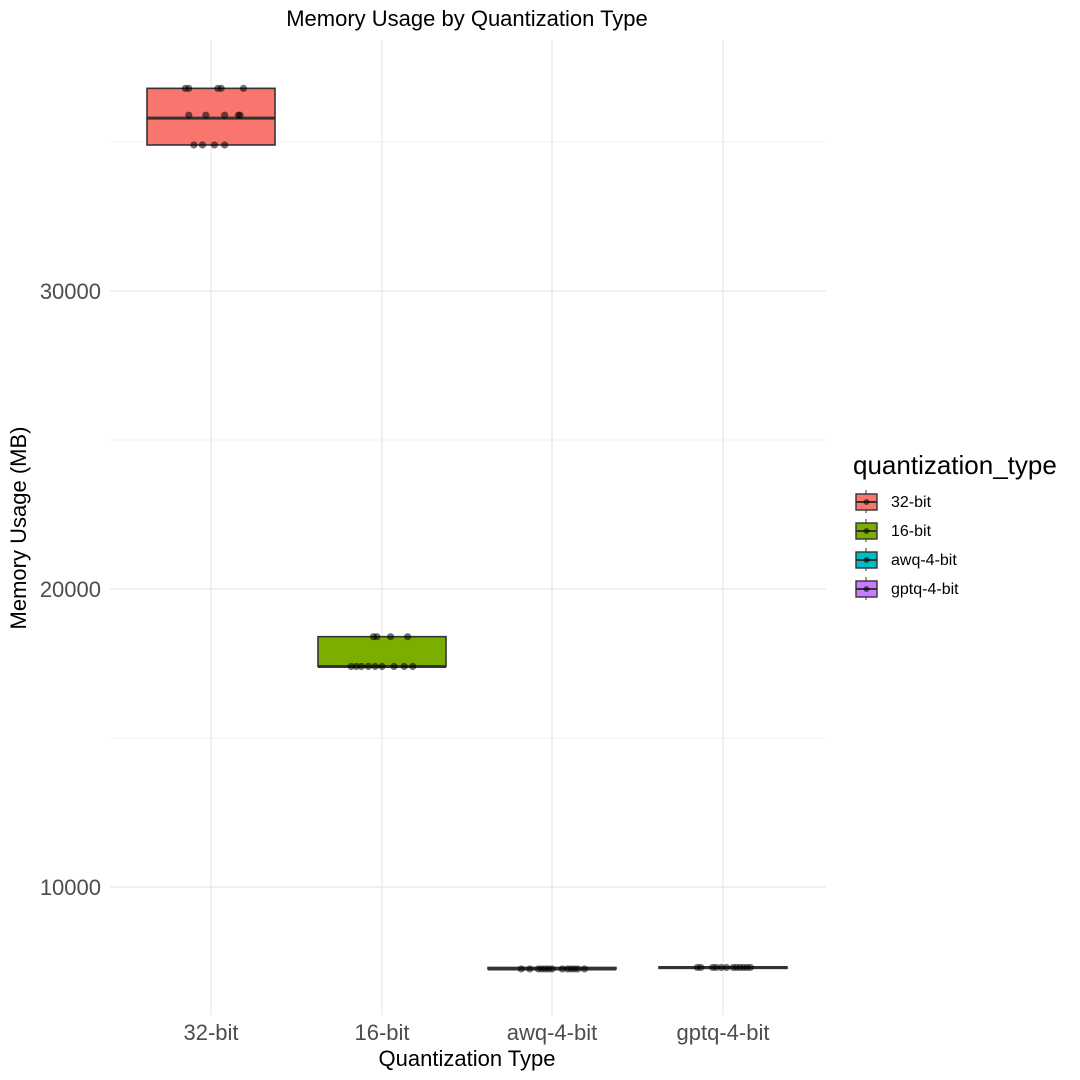  I want to click on x-tick-label: awq-4-bit, so click(552, 1032).